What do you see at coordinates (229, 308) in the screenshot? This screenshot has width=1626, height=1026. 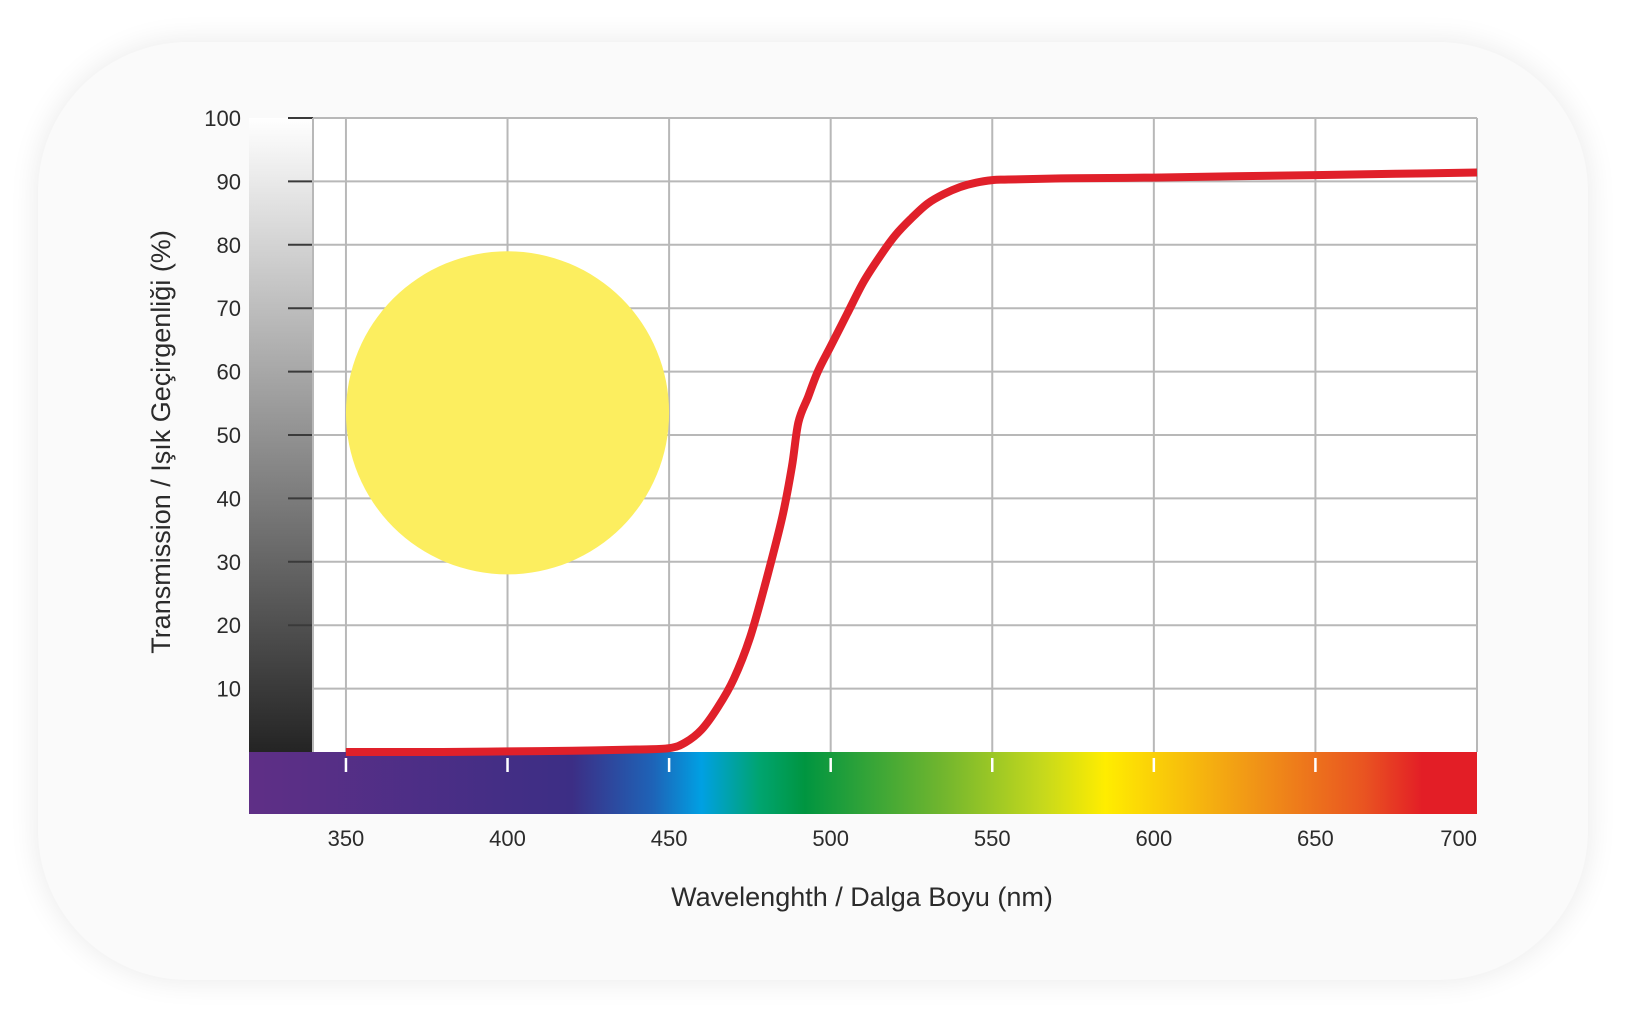 I see `y-tick-label: 70` at bounding box center [229, 308].